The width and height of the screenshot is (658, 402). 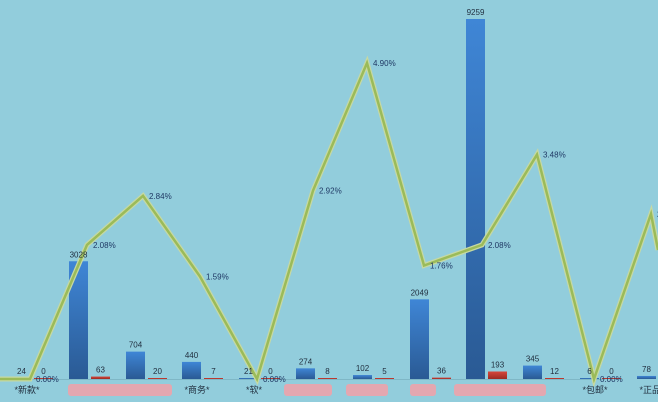 What do you see at coordinates (248, 371) in the screenshot?
I see `bar-a-value-label: 21` at bounding box center [248, 371].